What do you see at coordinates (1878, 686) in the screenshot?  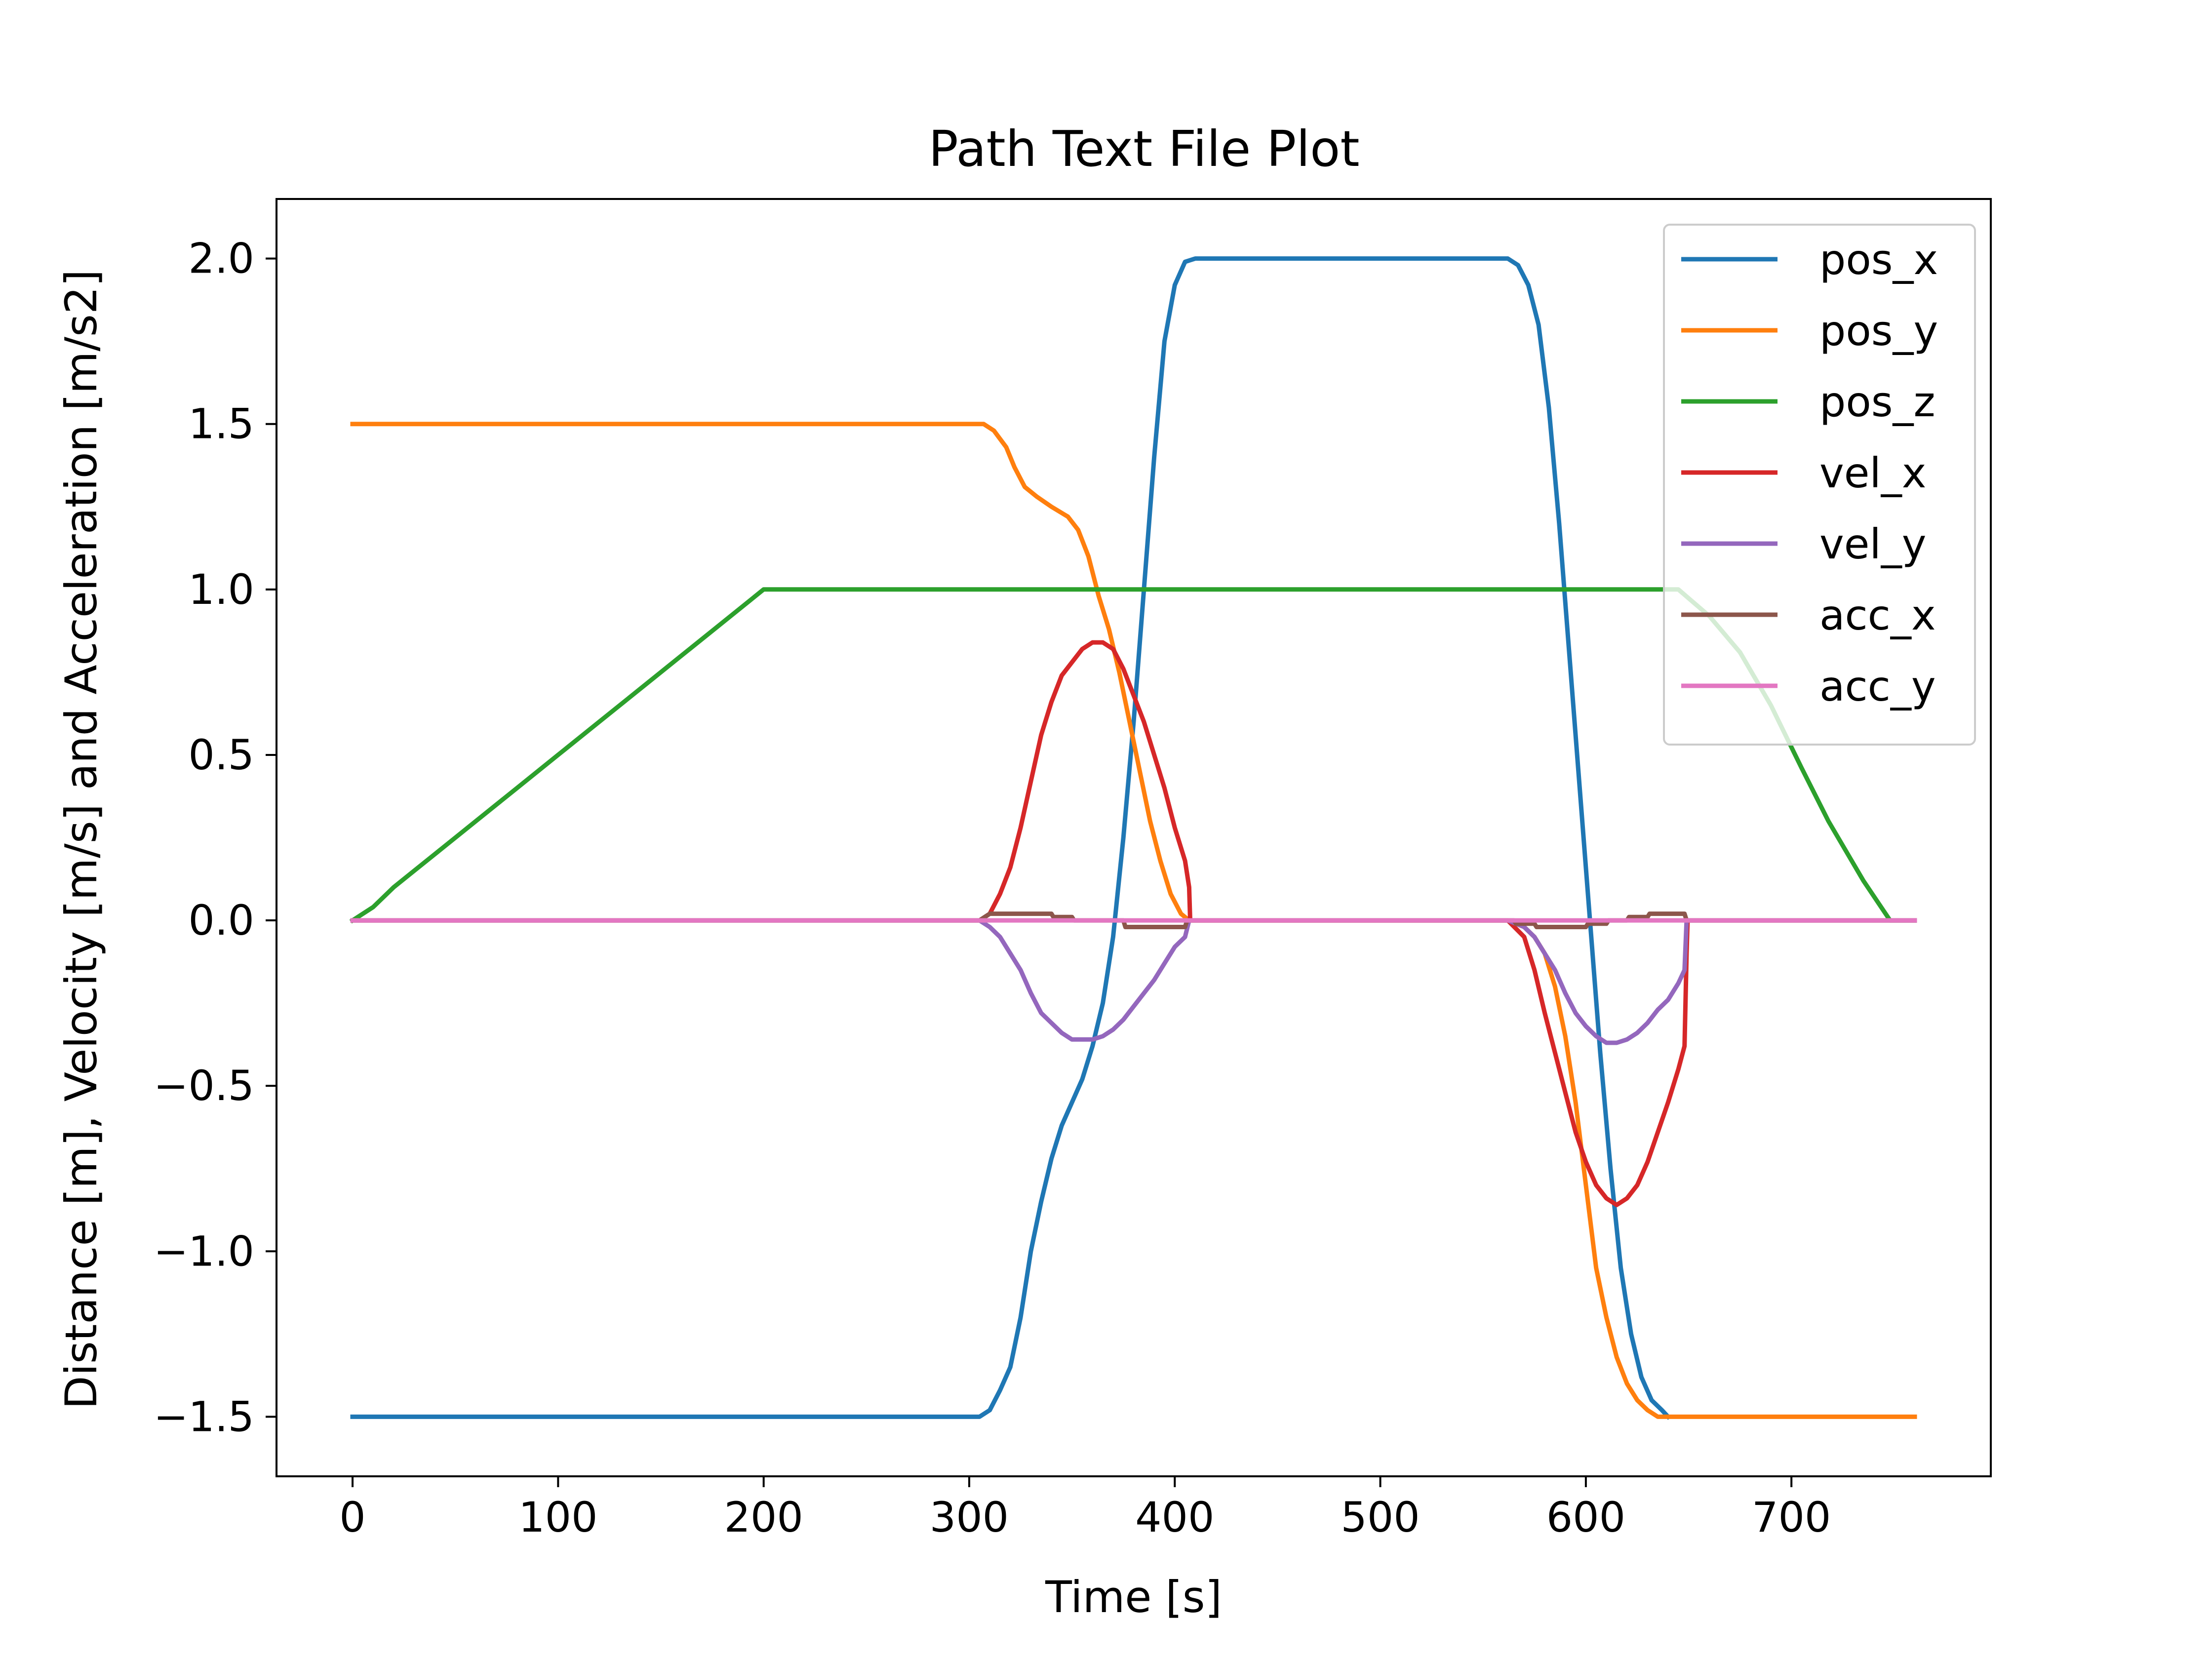 I see `legend-label-acc-y: acc_y` at bounding box center [1878, 686].